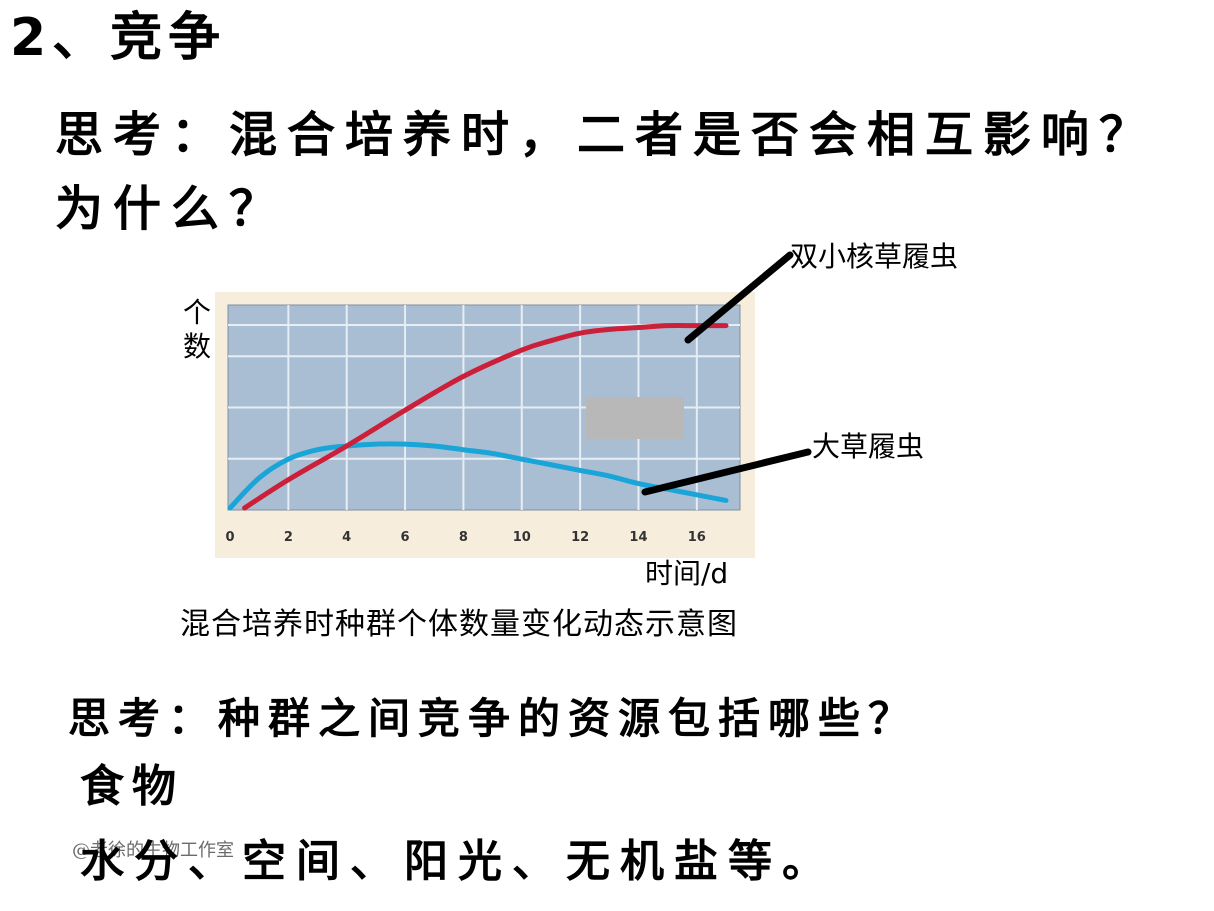 The image size is (1214, 911). I want to click on figure-caption: 混合培养时种群个体数量变化动态示意图, so click(459, 624).